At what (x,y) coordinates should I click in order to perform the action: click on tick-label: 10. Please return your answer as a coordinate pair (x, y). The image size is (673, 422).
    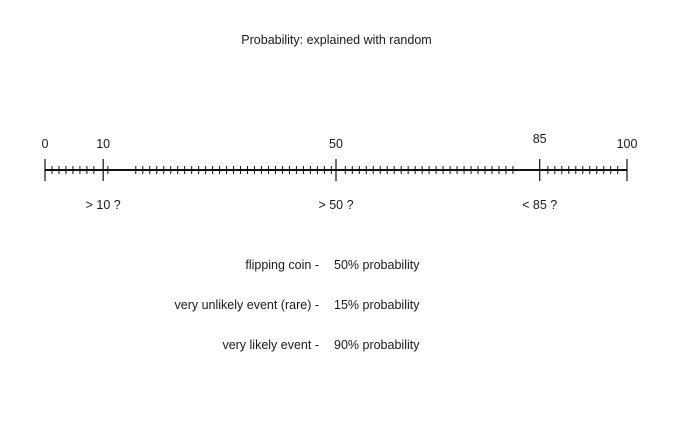
    Looking at the image, I should click on (103, 144).